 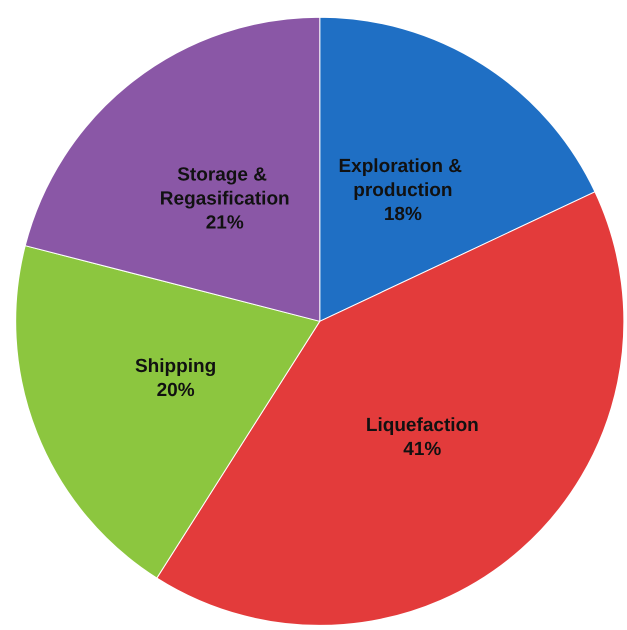 What do you see at coordinates (403, 214) in the screenshot?
I see `data-label: 18%` at bounding box center [403, 214].